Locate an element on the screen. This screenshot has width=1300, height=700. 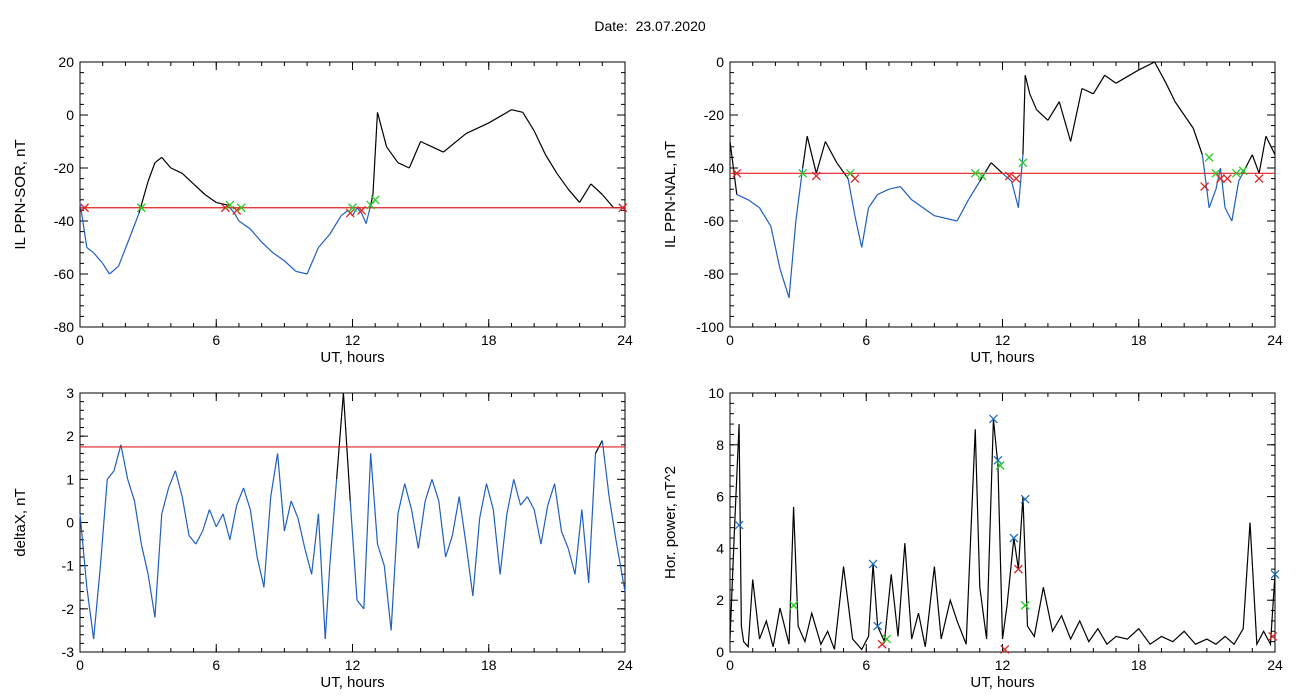
y-tick-label: 20 is located at coordinates (66, 62).